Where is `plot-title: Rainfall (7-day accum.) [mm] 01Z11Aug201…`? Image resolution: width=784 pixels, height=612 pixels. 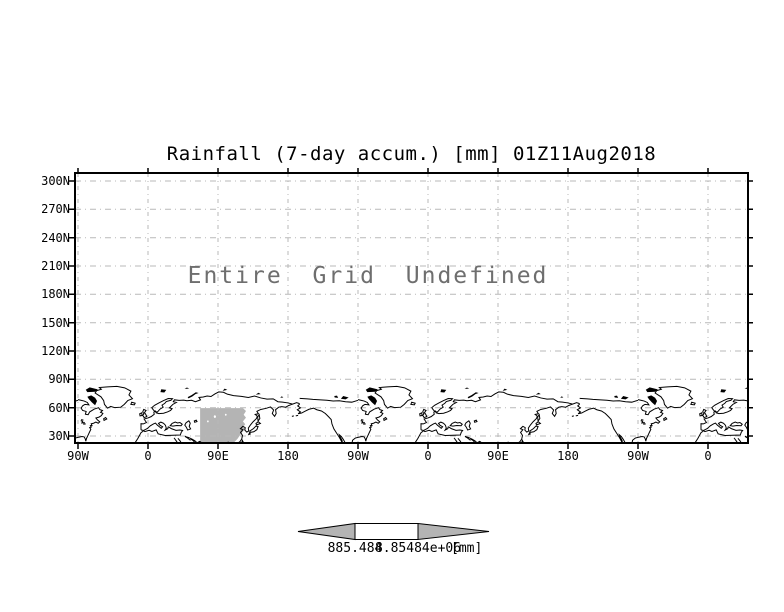
plot-title: Rainfall (7-day accum.) [mm] 01Z11Aug201… is located at coordinates (411, 154).